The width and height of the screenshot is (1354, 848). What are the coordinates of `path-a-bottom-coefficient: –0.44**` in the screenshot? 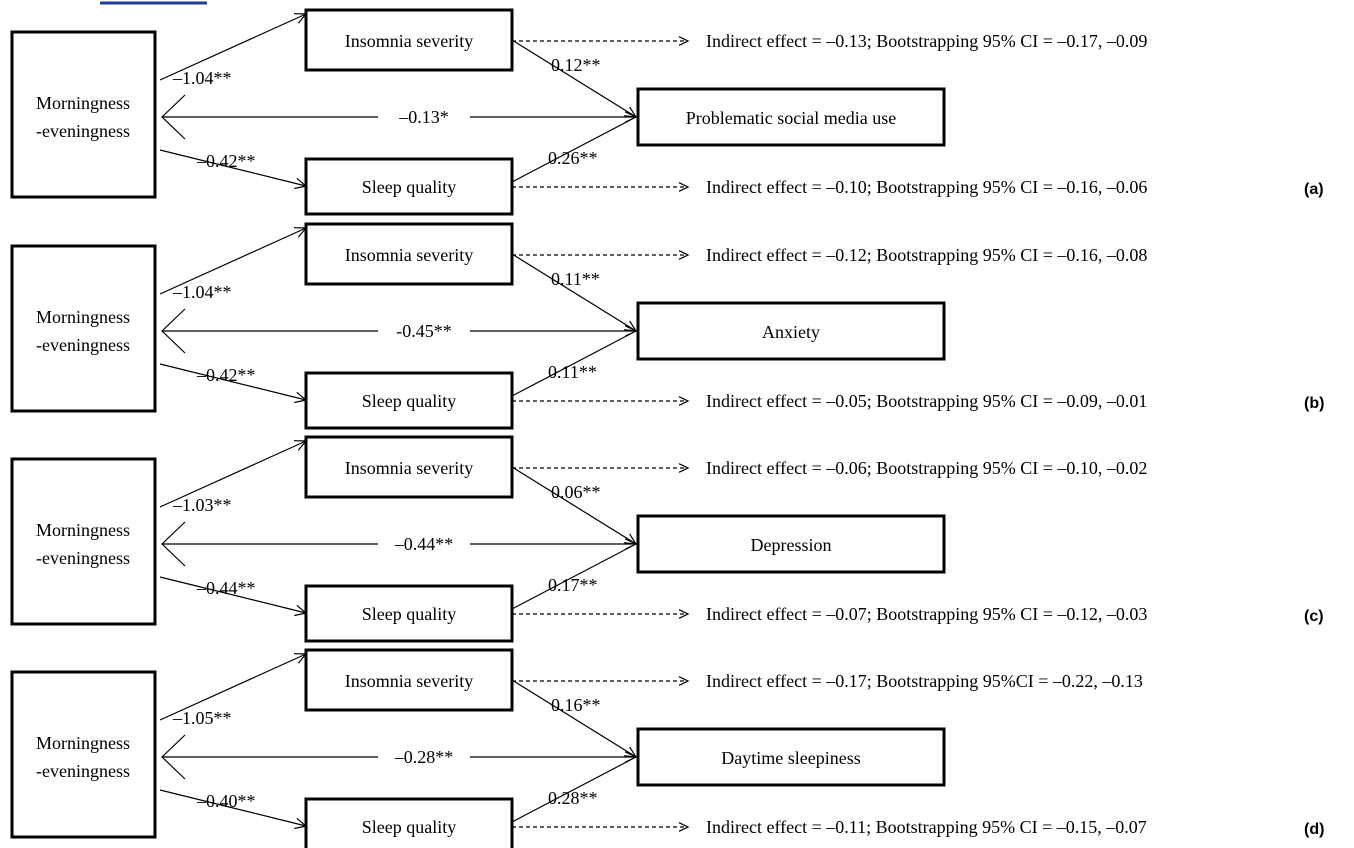 It's located at (226, 588).